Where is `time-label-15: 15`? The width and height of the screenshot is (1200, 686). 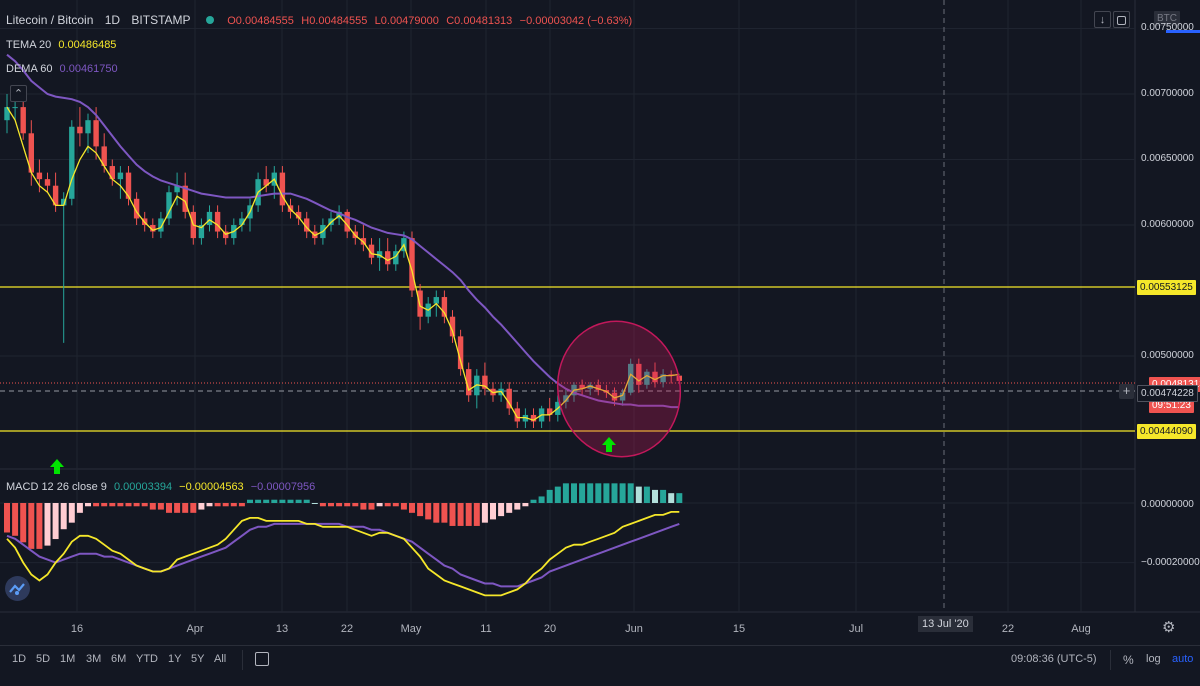 time-label-15: 15 is located at coordinates (739, 629).